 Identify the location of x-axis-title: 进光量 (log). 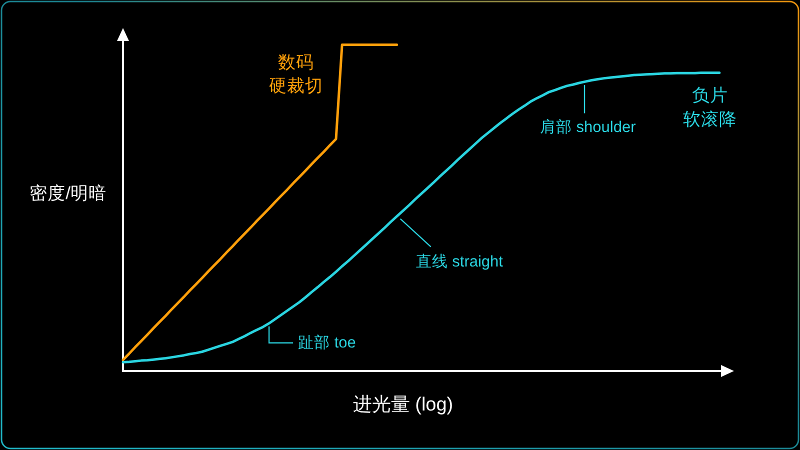
(403, 405).